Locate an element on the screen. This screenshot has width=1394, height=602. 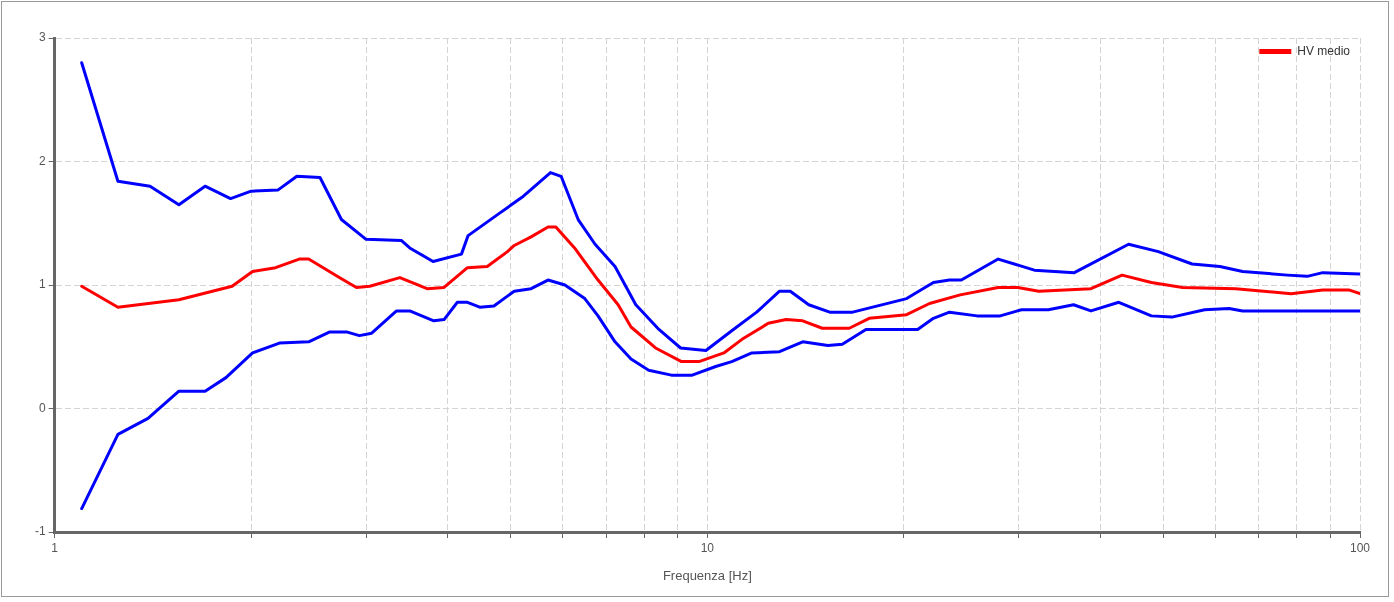
x-axis-title: Frequenza [Hz] is located at coordinates (707, 575).